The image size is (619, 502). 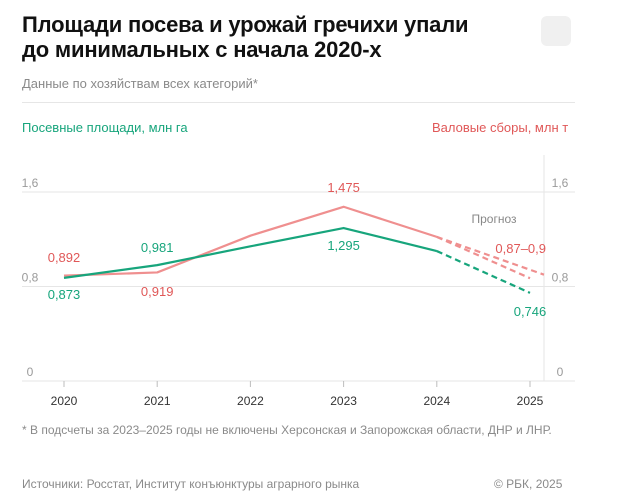 I want to click on x-tick-label-1: 2021, so click(x=157, y=401).